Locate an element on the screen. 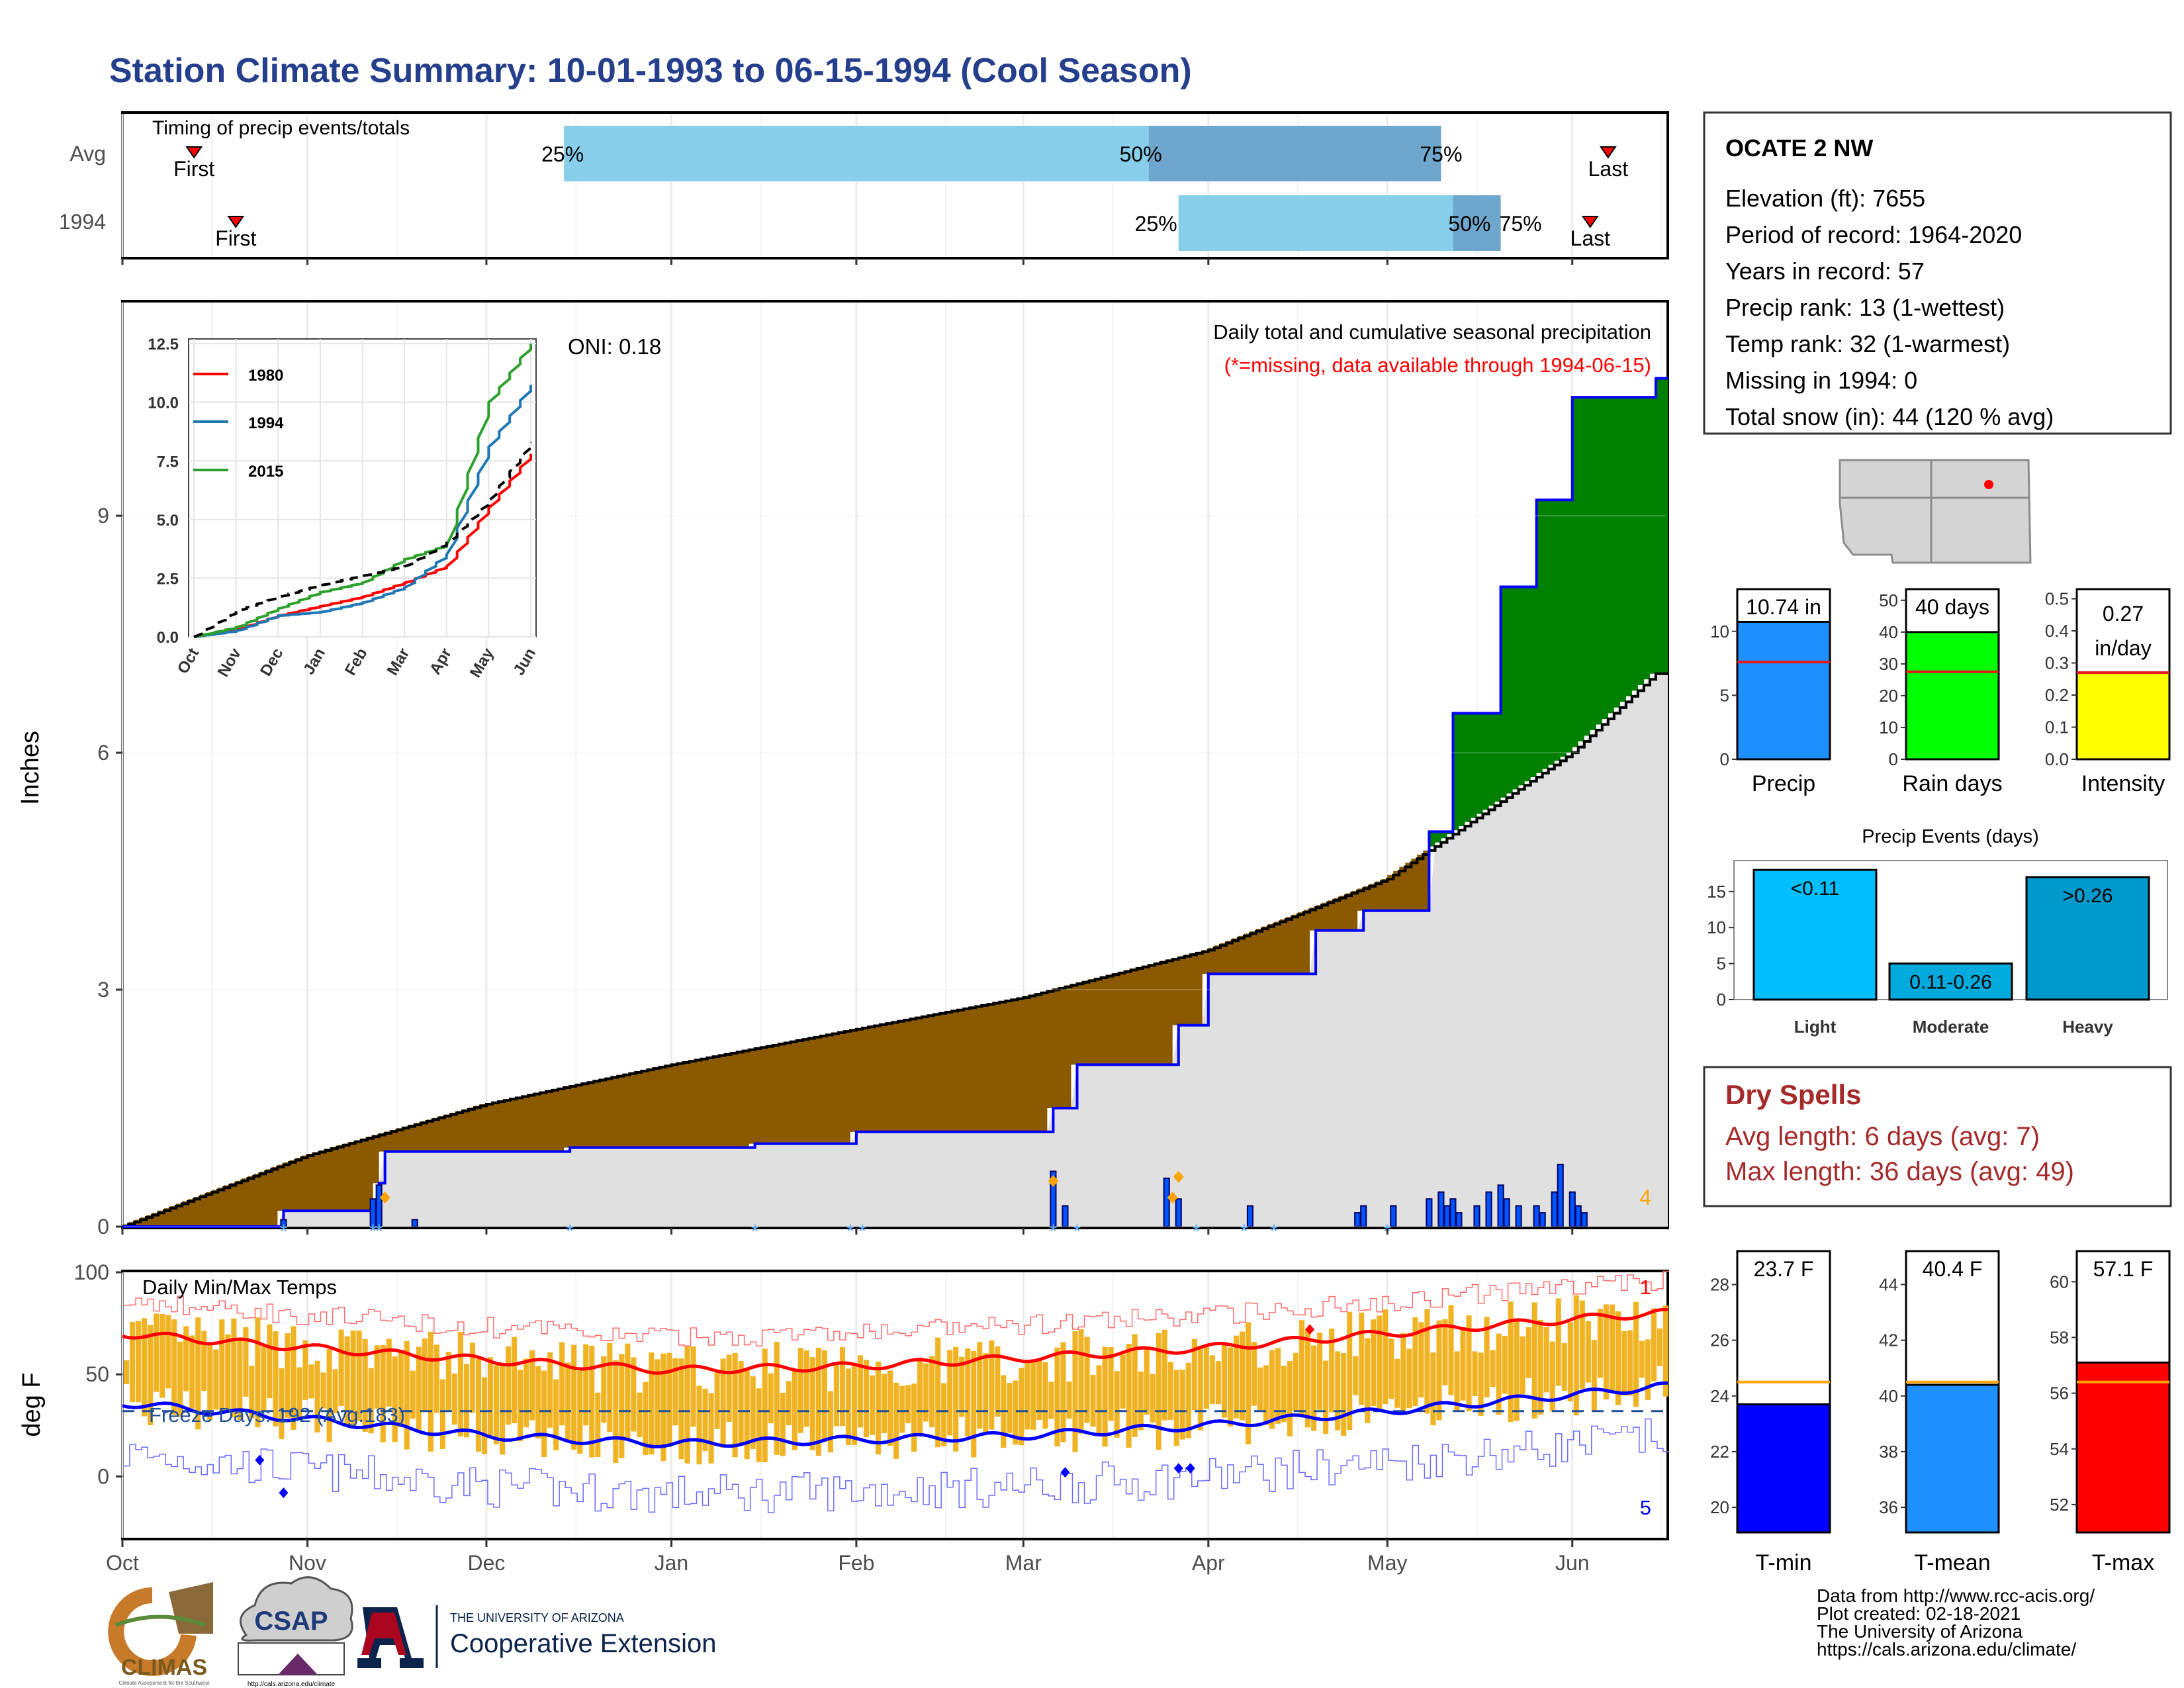 This screenshot has height=1688, width=2184. record-low-marker-icon is located at coordinates (1190, 1468).